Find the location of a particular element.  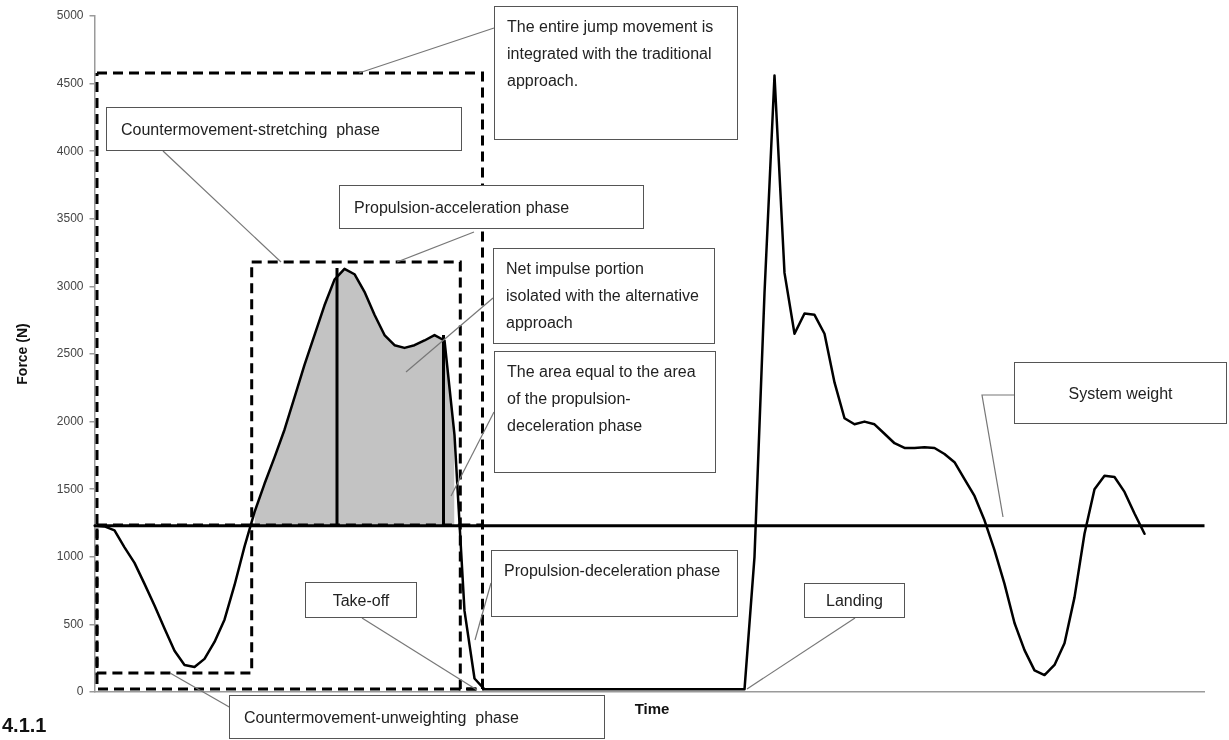

y-axis-title: Force (N) is located at coordinates (22, 354).